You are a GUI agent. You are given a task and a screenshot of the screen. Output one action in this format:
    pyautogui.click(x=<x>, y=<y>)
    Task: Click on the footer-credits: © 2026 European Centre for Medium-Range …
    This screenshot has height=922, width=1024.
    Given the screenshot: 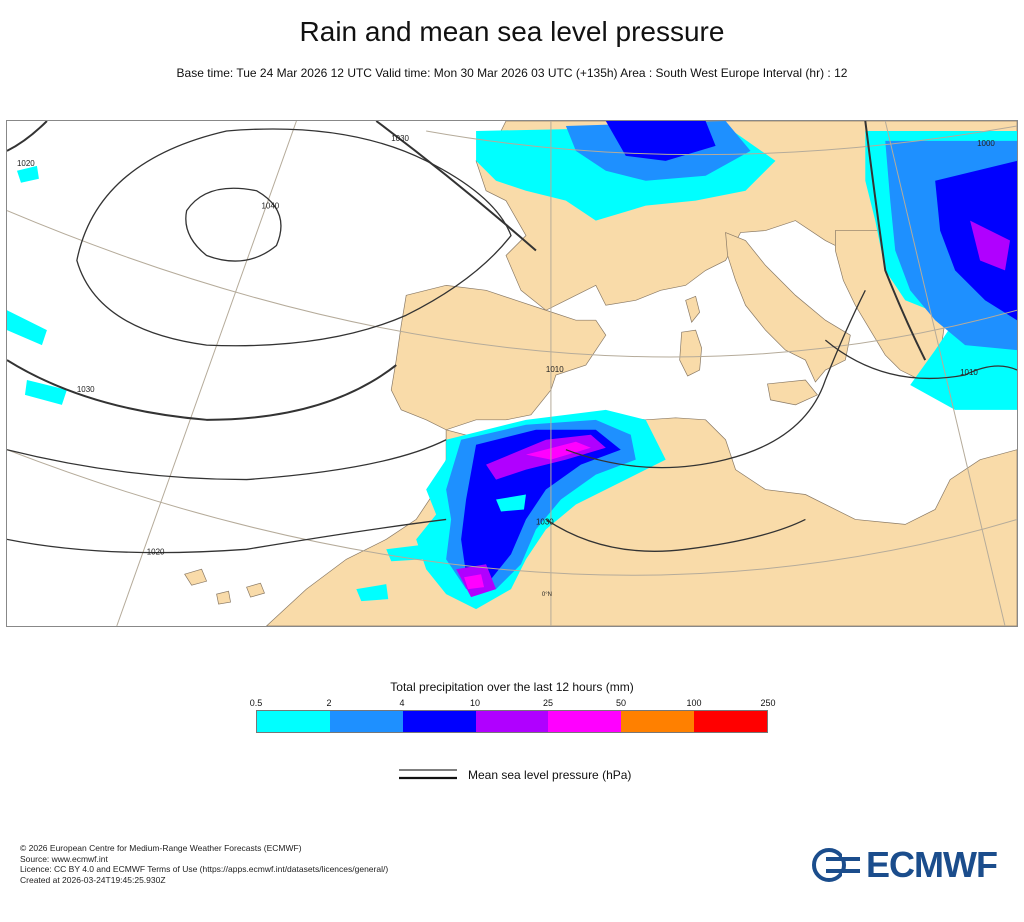 What is the action you would take?
    pyautogui.click(x=204, y=864)
    